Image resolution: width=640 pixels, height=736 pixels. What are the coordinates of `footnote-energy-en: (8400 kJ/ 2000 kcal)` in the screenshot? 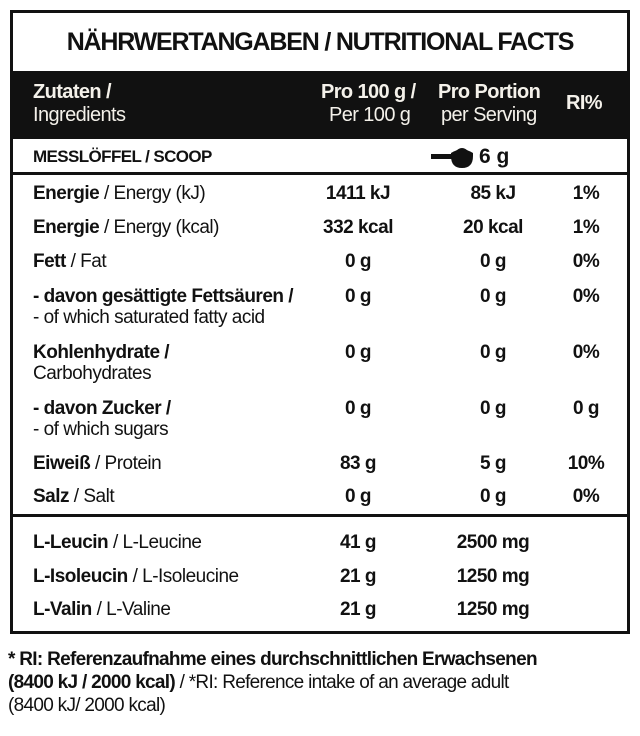 It's located at (87, 705).